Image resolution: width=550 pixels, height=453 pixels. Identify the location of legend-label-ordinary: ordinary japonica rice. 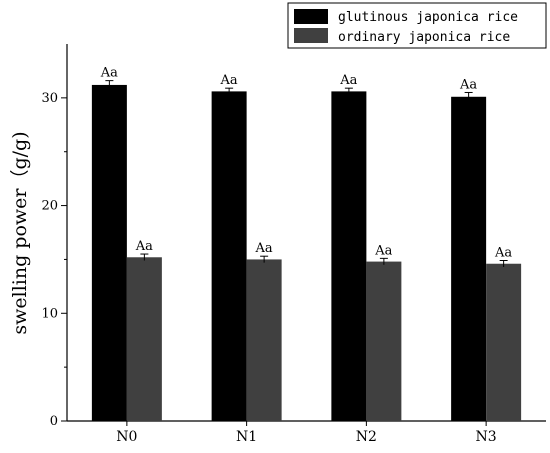
(424, 37).